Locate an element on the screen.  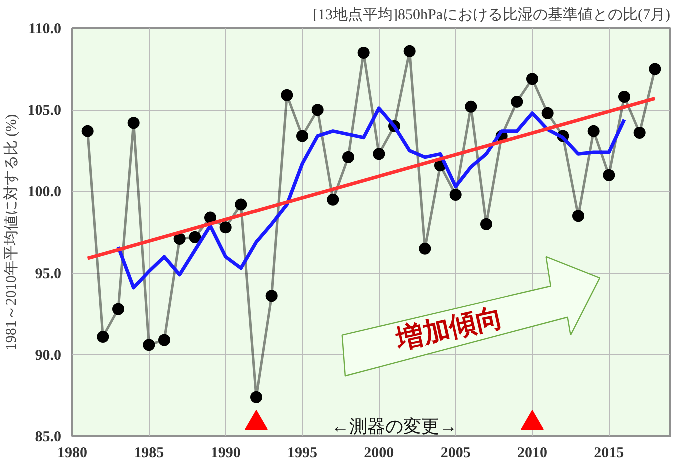
chart-title: [13地点平均]850hPaにおける比湿の基準値との比(7月) is located at coordinates (492, 15).